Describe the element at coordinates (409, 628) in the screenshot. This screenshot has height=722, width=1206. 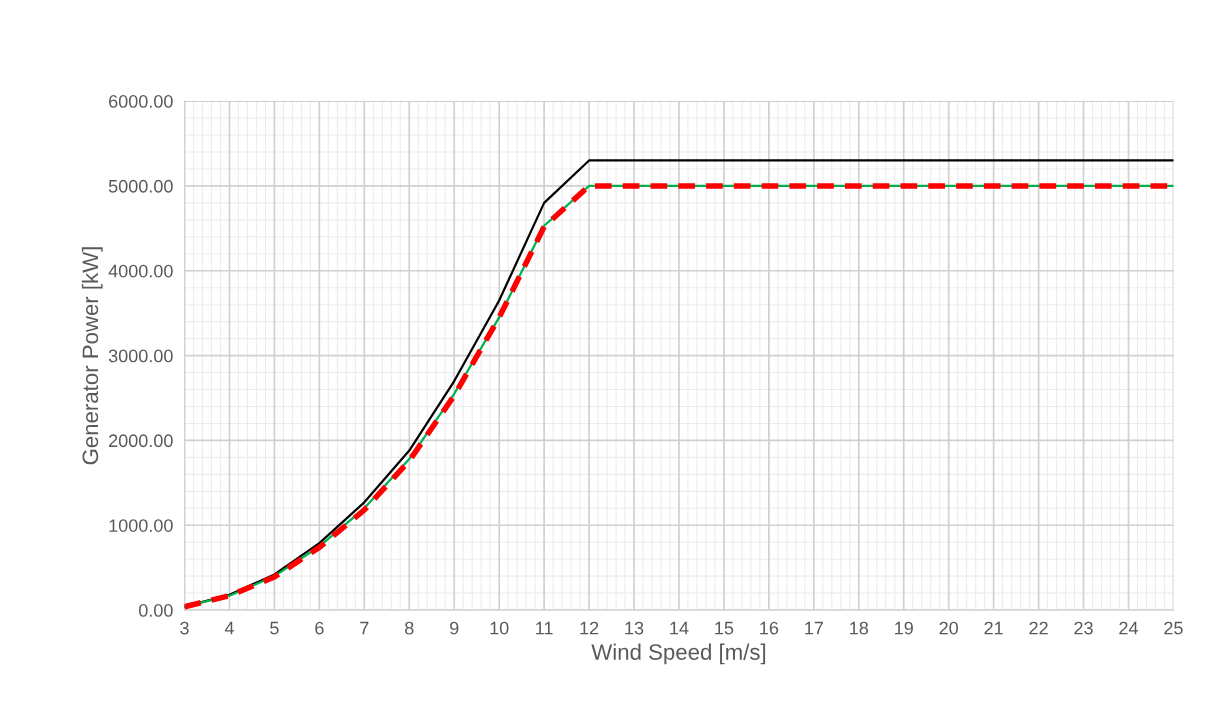
I see `x-tick-label: 8` at that location.